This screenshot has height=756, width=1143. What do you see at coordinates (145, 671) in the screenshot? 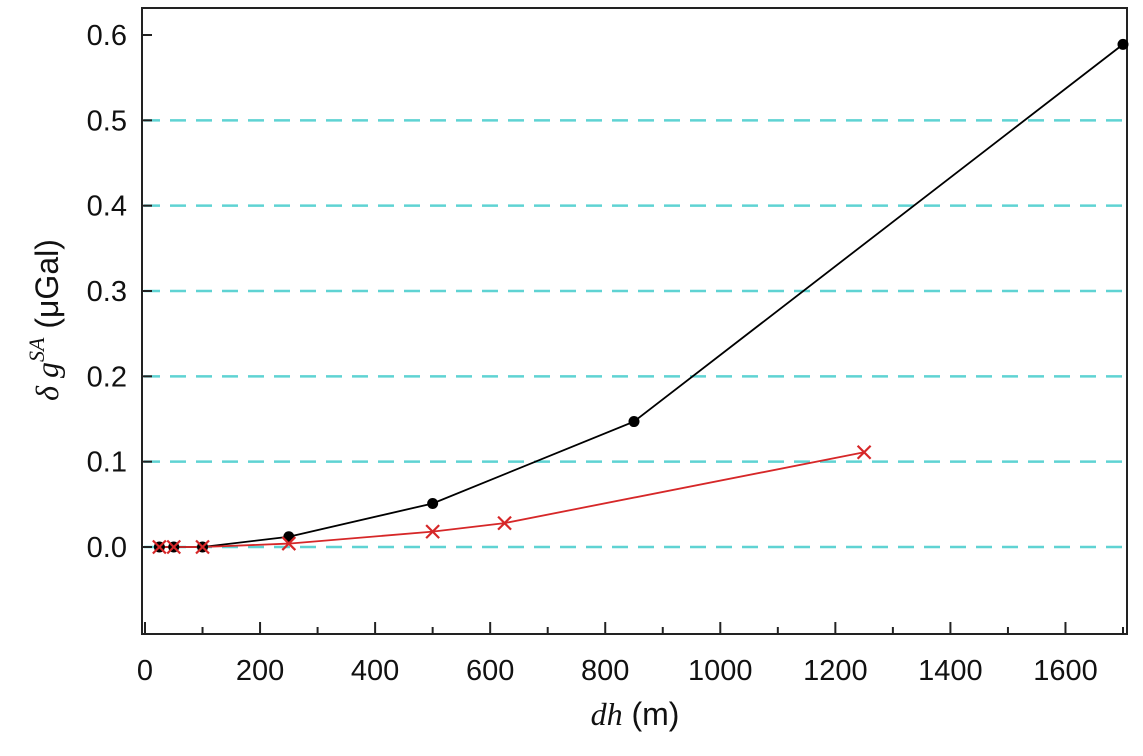
I see `x-tick-label: 0` at bounding box center [145, 671].